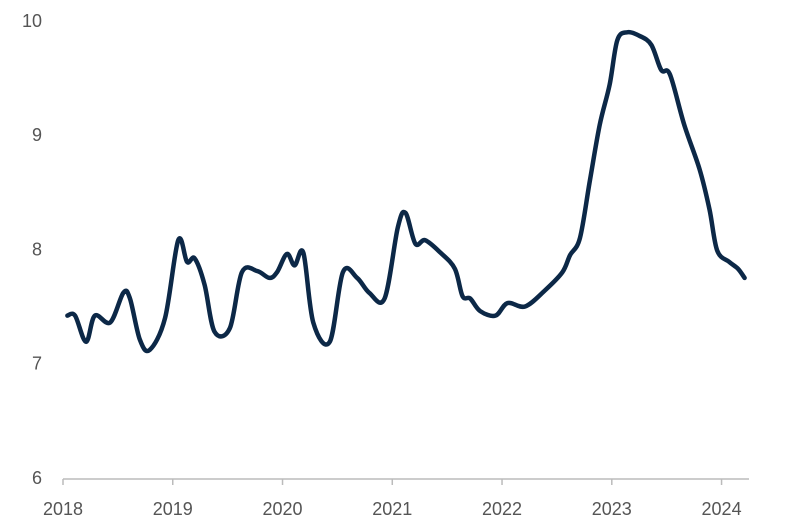 Image resolution: width=806 pixels, height=531 pixels. Describe the element at coordinates (502, 509) in the screenshot. I see `x-tick-label: 2022` at that location.